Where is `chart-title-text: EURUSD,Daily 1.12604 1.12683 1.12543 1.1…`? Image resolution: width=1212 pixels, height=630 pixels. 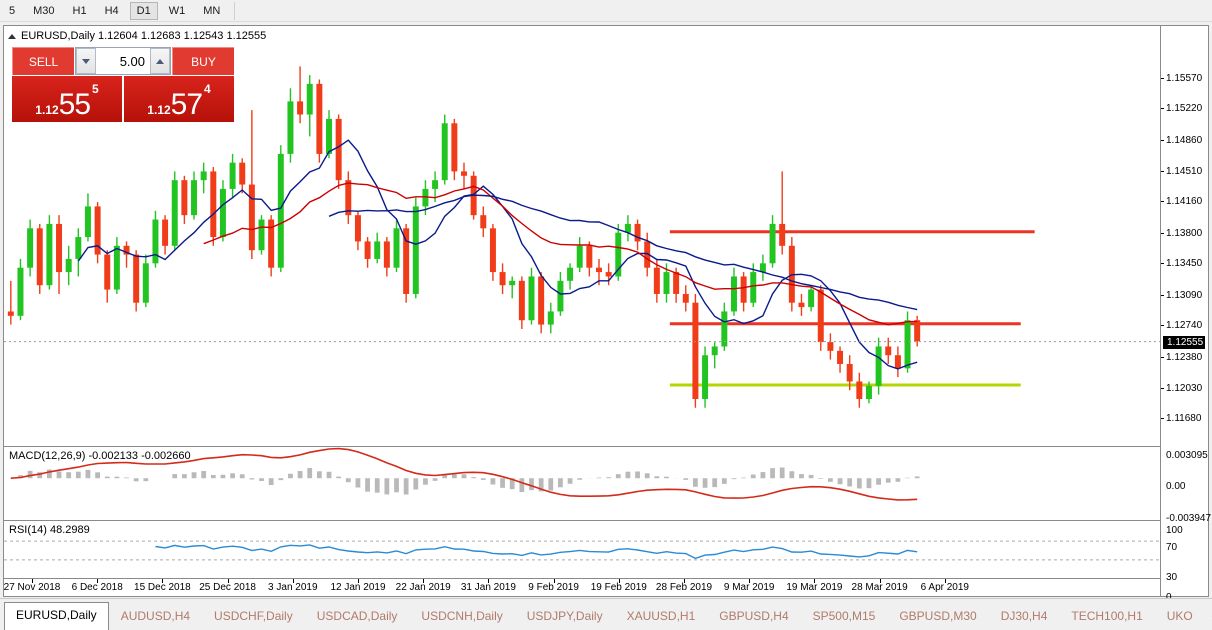 chart-title-text: EURUSD,Daily 1.12604 1.12683 1.12543 1.1… is located at coordinates (144, 36).